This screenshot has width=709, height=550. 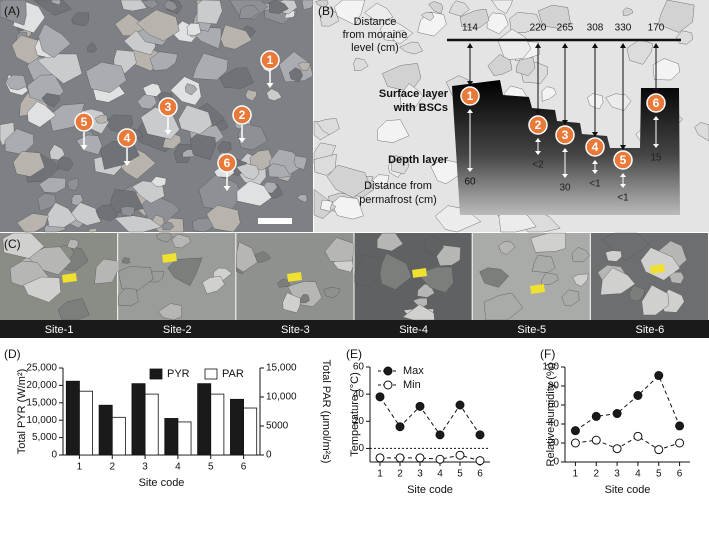 What do you see at coordinates (354, 329) in the screenshot?
I see `site-label-bar` at bounding box center [354, 329].